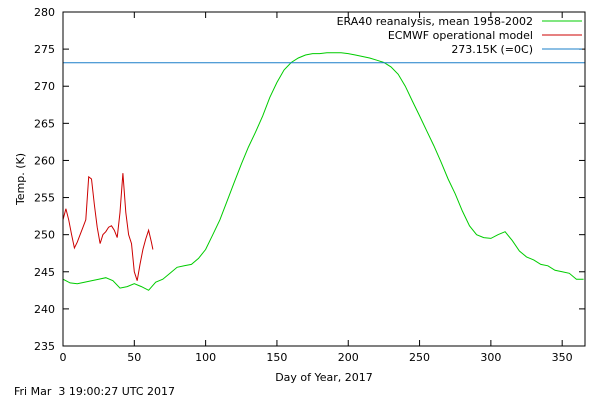 Image resolution: width=600 pixels, height=400 pixels. What do you see at coordinates (44, 346) in the screenshot?
I see `y-tick-label-0: 235` at bounding box center [44, 346].